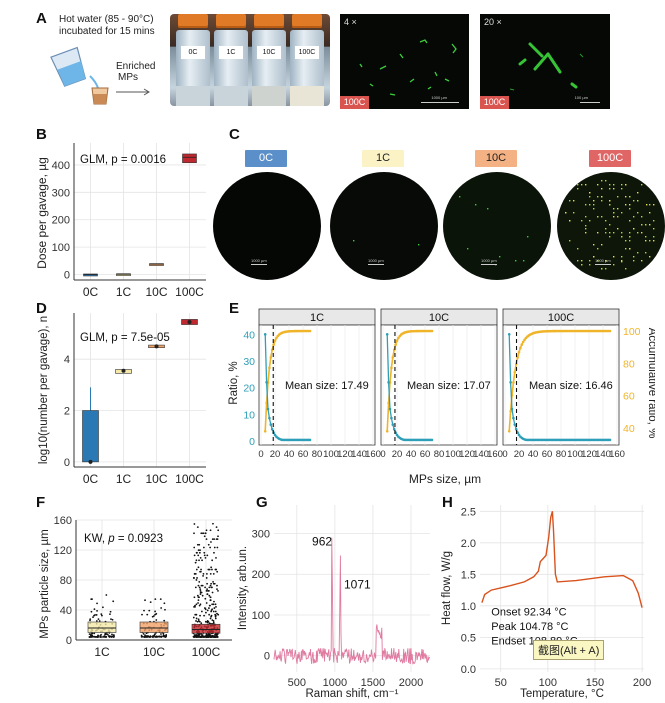  I want to click on x-tick-label: 80, so click(317, 454).